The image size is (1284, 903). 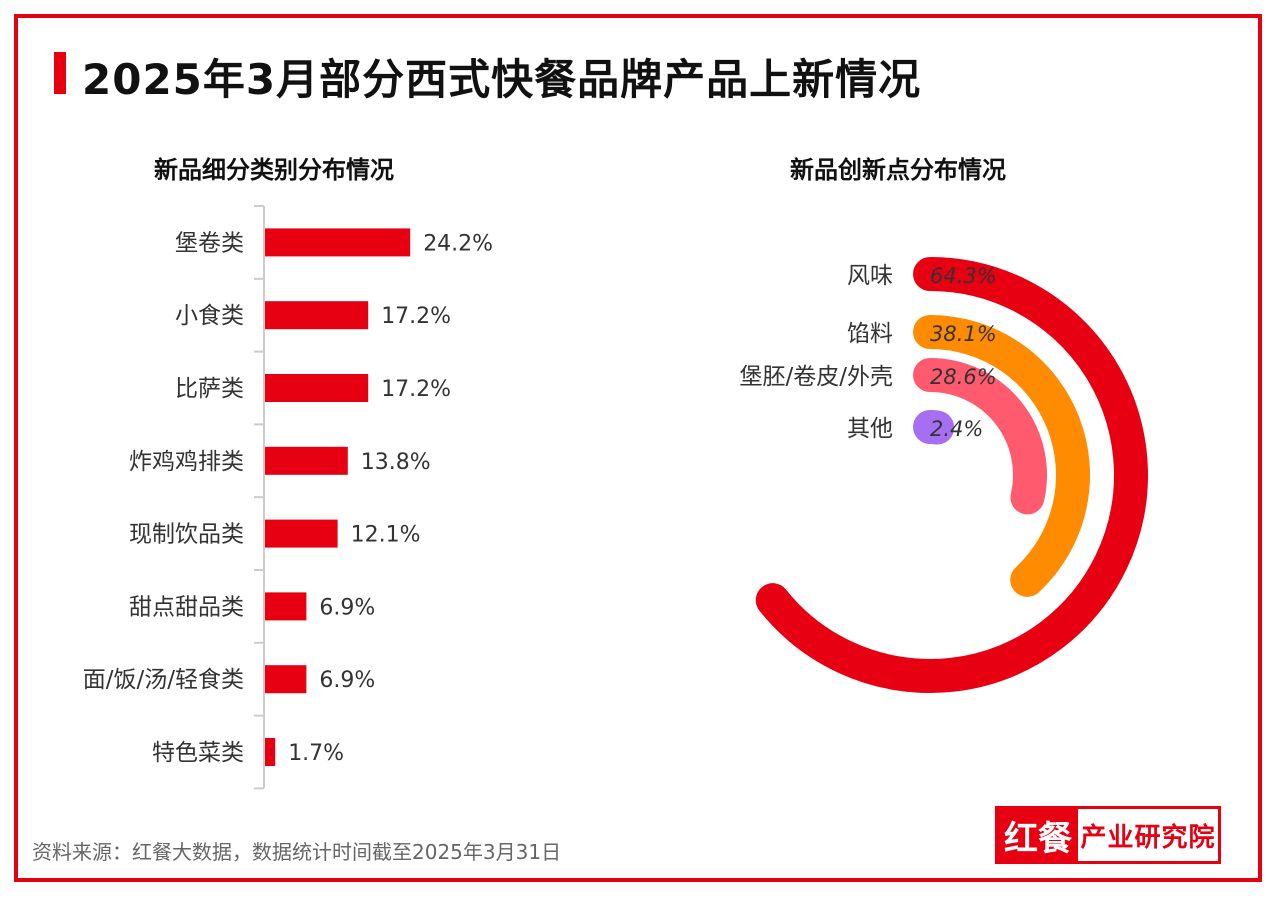 What do you see at coordinates (209, 389) in the screenshot?
I see `bar-category-label: 比萨类` at bounding box center [209, 389].